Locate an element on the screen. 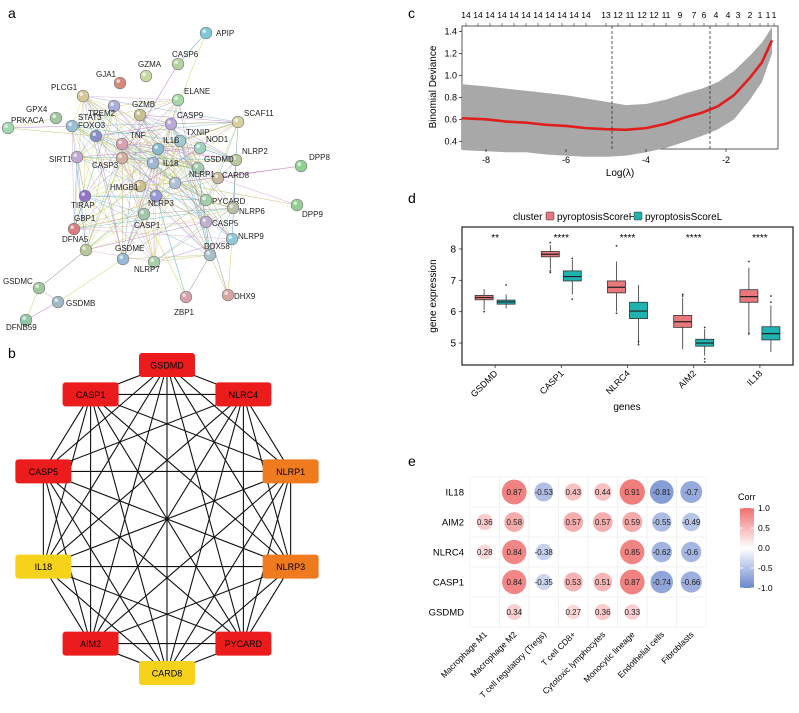  hub-node-label: NLRP1 is located at coordinates (290, 472).